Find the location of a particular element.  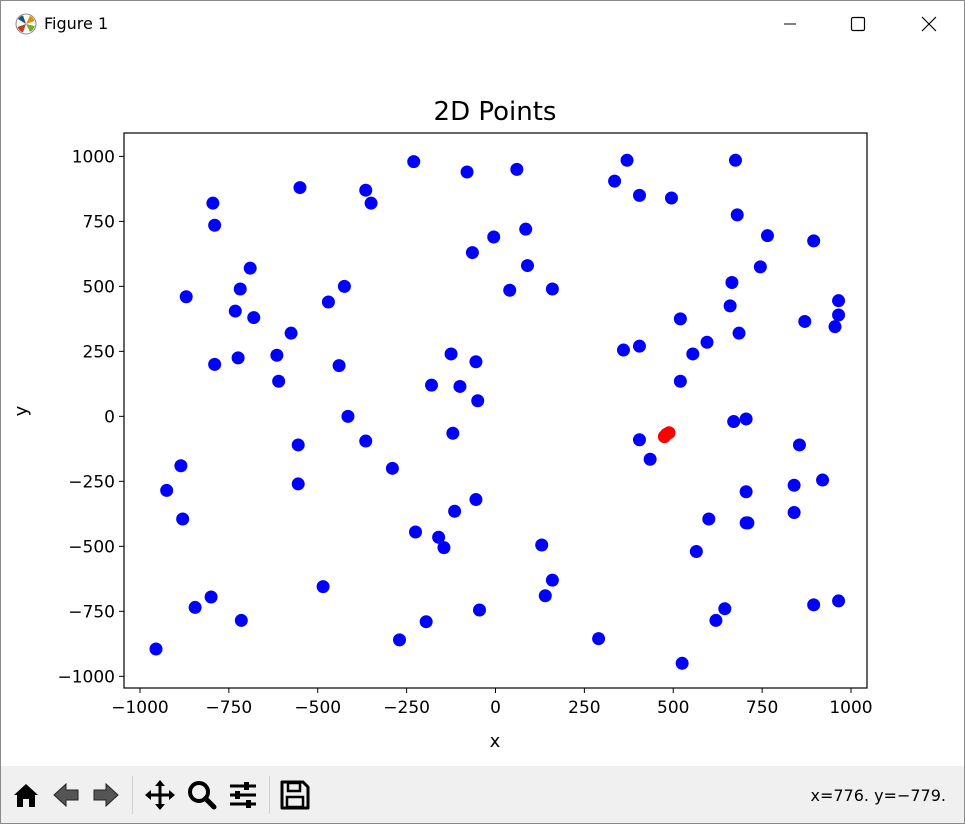

y-tick-label: −250 is located at coordinates (91, 482).